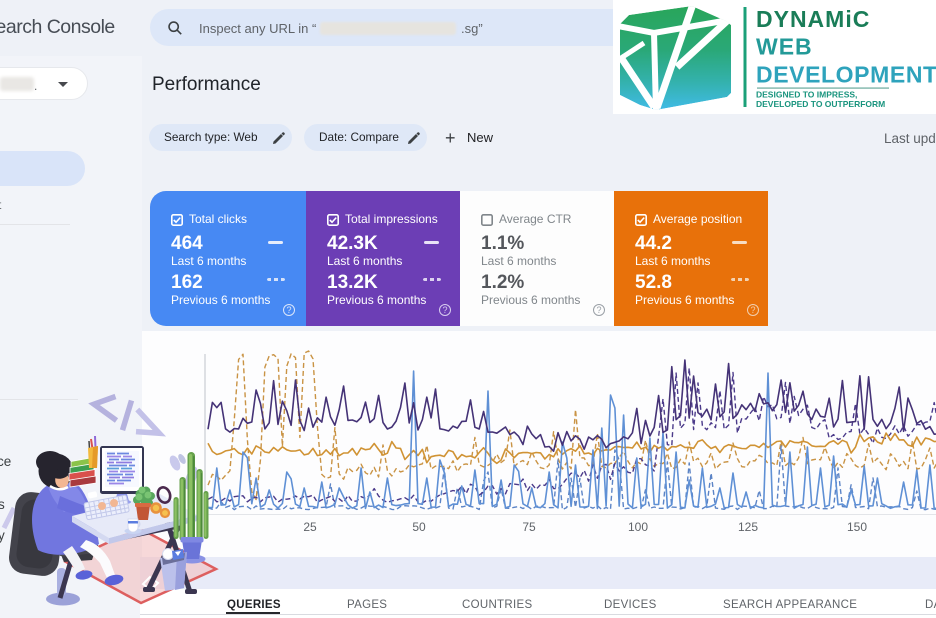 The image size is (936, 618). What do you see at coordinates (784, 47) in the screenshot?
I see `svg-text: WEB` at bounding box center [784, 47].